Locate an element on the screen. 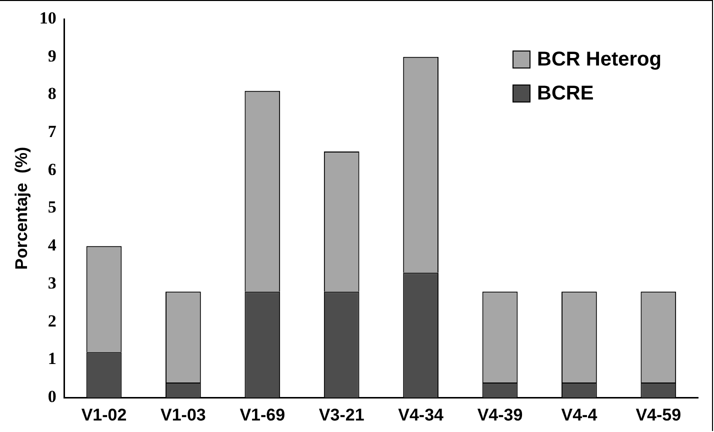 Image resolution: width=714 pixels, height=432 pixels. y-tick-label: 5 is located at coordinates (52, 207).